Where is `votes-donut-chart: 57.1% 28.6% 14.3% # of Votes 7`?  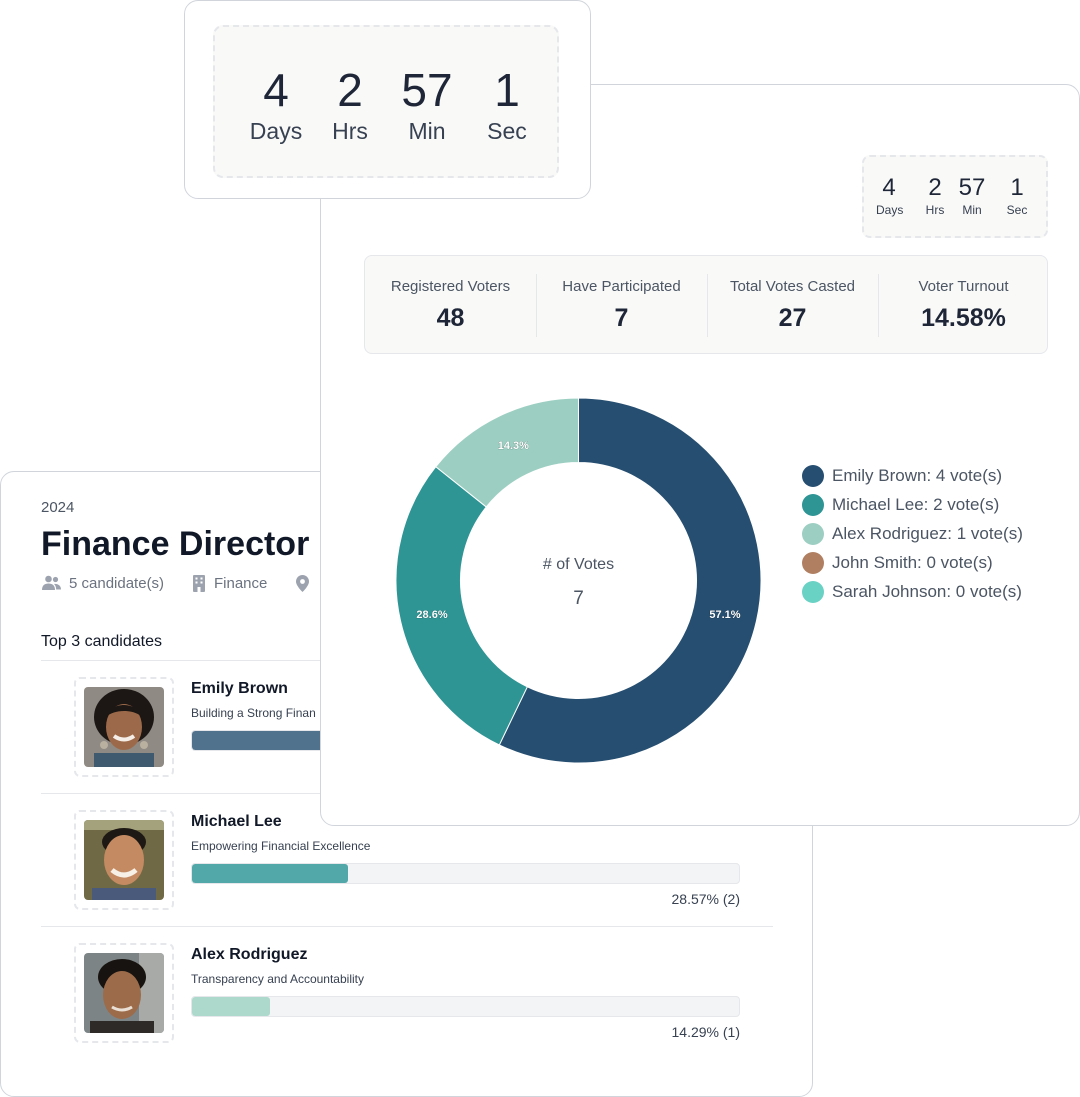
votes-donut-chart: 57.1% 28.6% 14.3% # of Votes 7 is located at coordinates (578, 580).